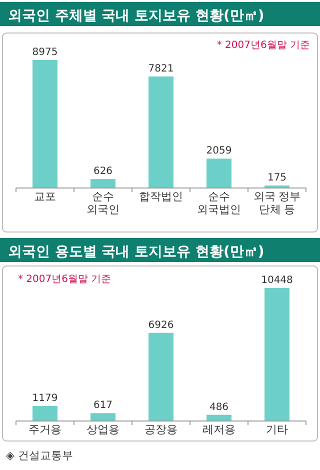 This screenshot has width=320, height=470. I want to click on data-label: 626, so click(103, 172).